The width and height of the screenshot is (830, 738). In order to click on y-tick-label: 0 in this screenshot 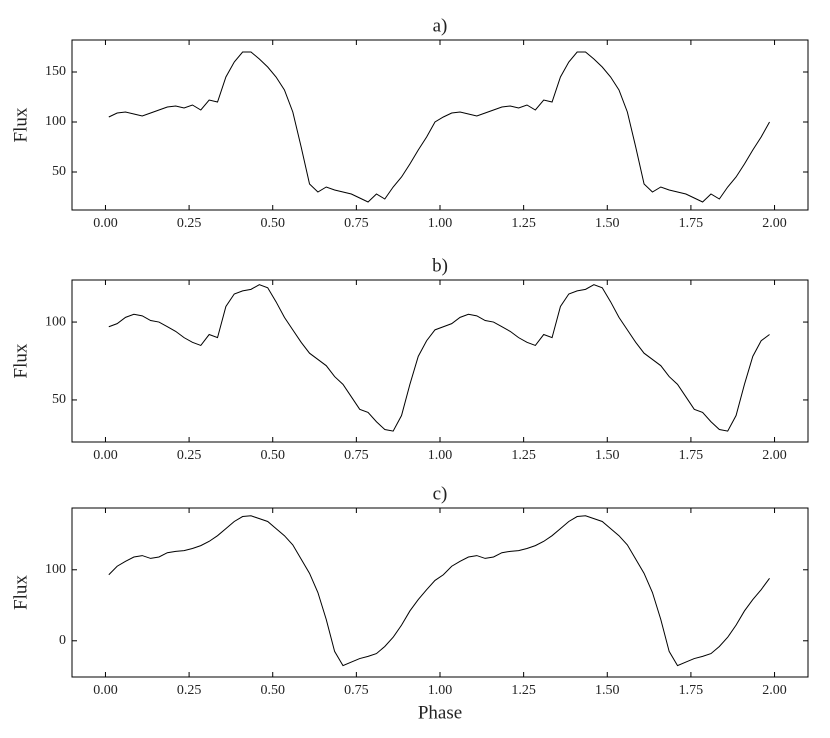, I will do `click(62, 640)`.